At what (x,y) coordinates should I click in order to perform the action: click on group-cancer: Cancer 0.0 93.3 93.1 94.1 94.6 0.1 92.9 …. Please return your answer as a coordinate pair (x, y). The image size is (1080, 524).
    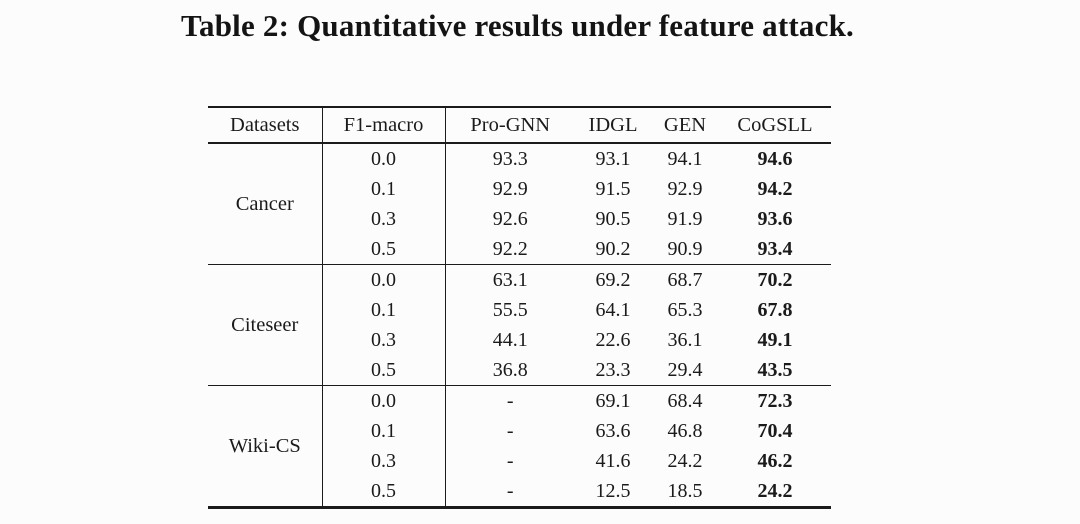
    Looking at the image, I should click on (519, 204).